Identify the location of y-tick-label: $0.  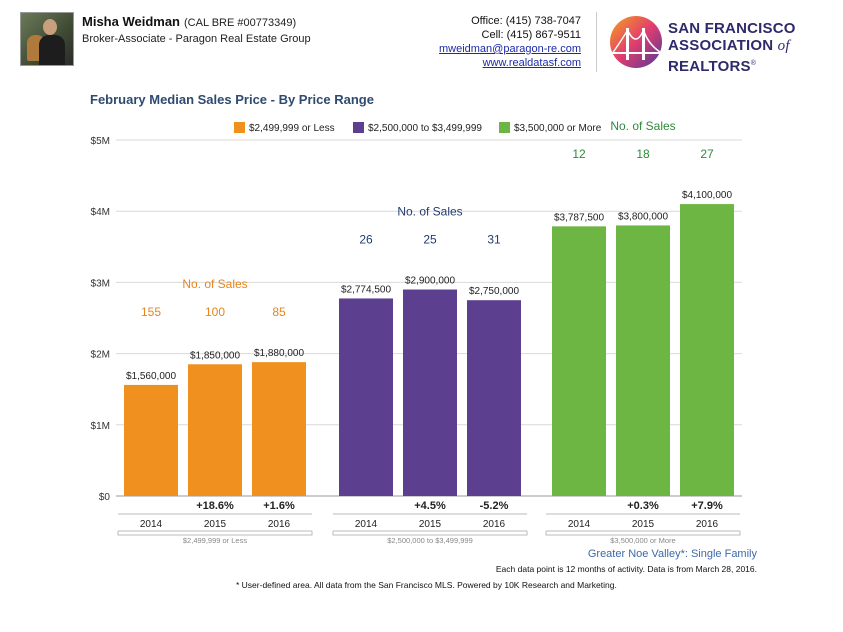
(105, 497).